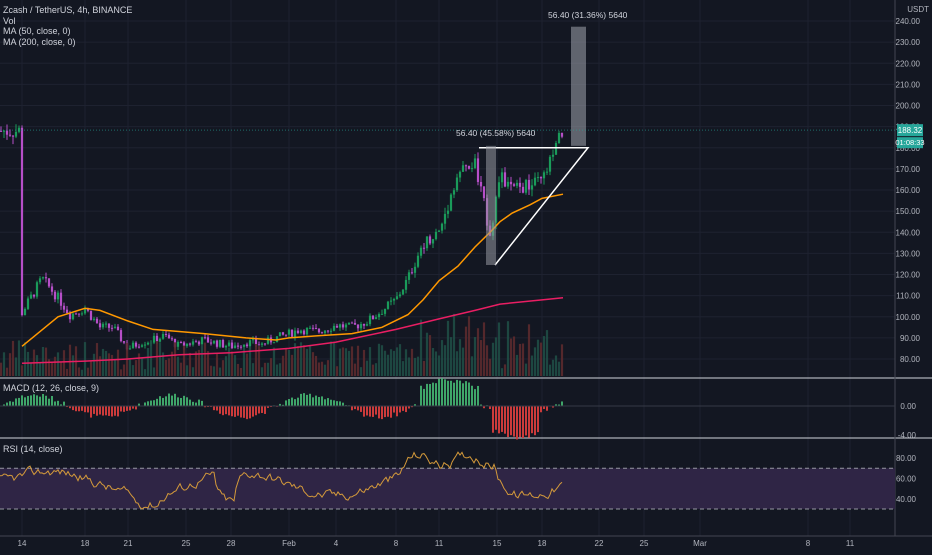  What do you see at coordinates (67, 31) in the screenshot?
I see `ma50-indicator-label: MA (50, close, 0)` at bounding box center [67, 31].